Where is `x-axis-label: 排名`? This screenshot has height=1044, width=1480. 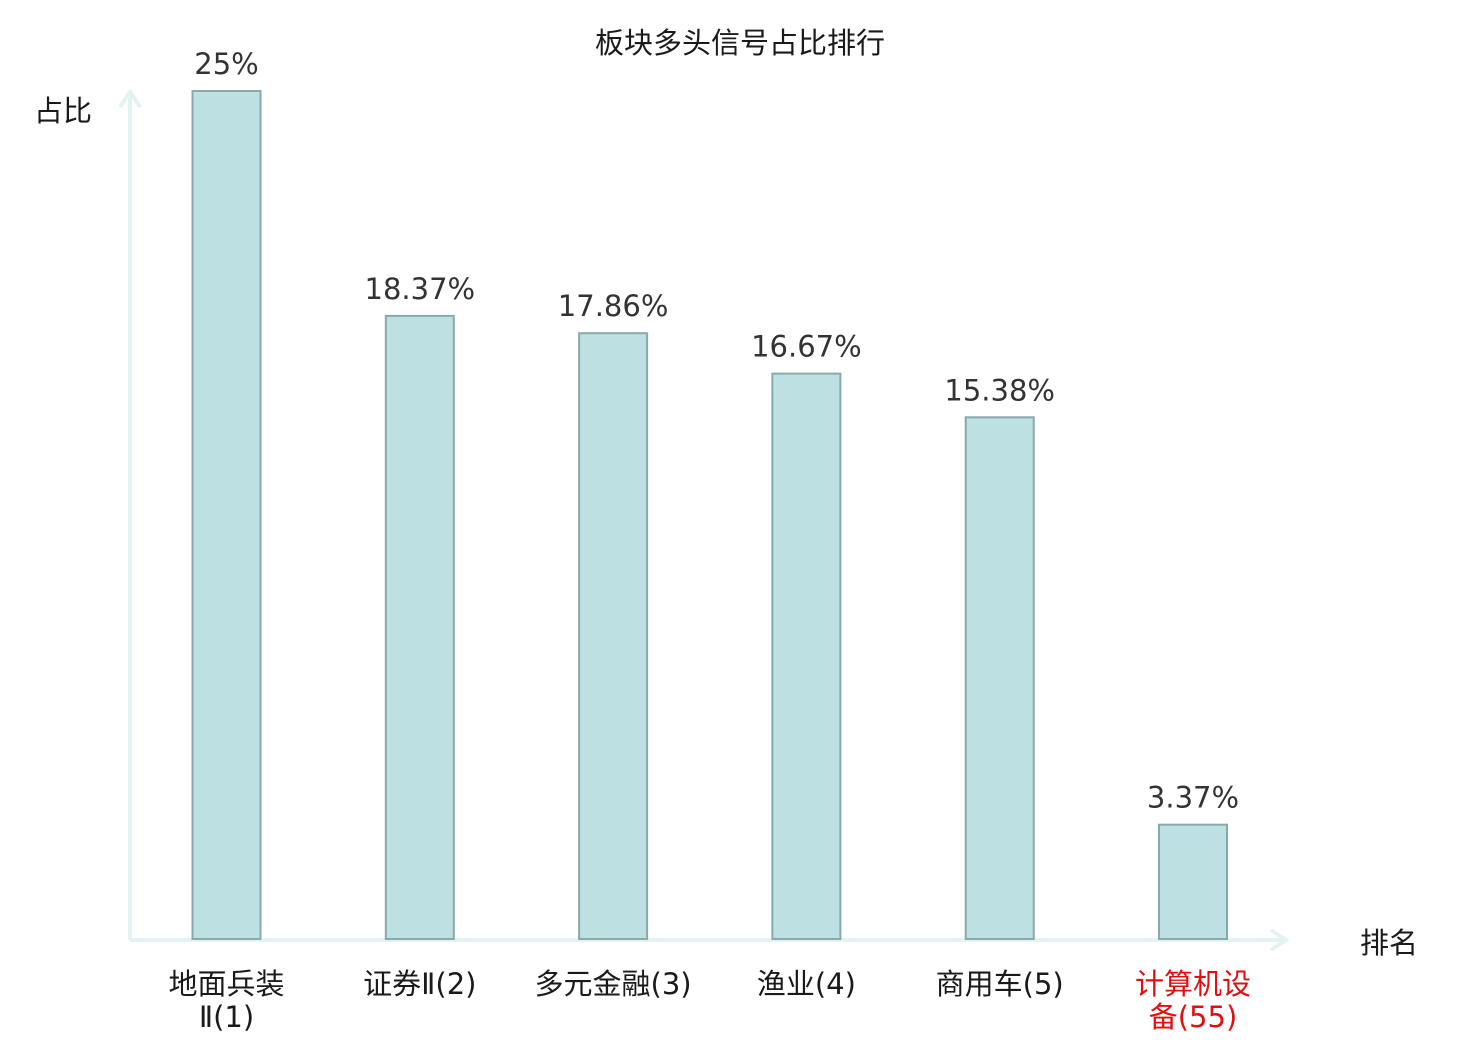 x-axis-label: 排名 is located at coordinates (1389, 943).